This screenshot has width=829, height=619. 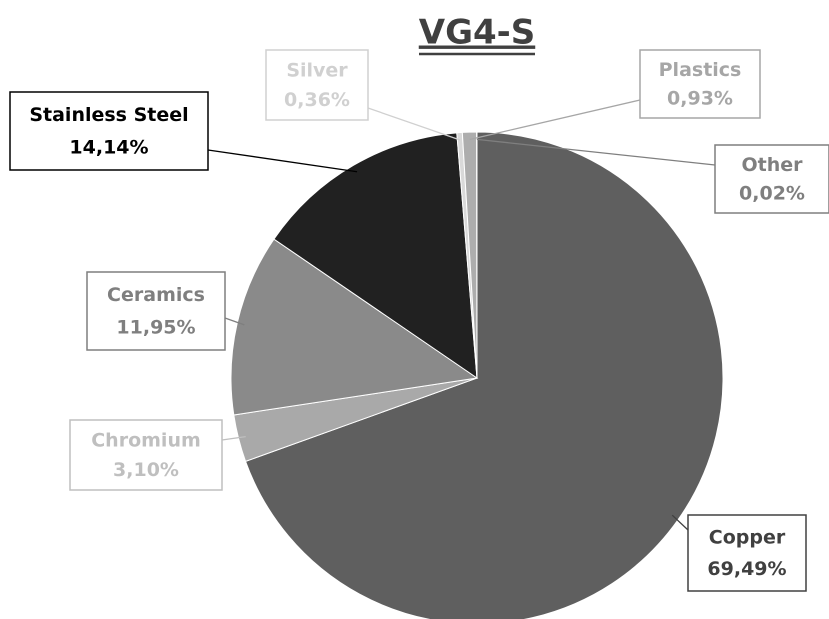 I want to click on slice-name: Ceramics, so click(x=156, y=295).